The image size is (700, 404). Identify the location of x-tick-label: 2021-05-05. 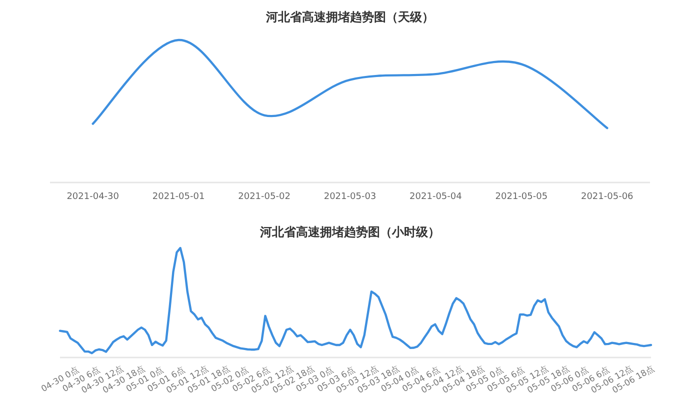
(521, 197).